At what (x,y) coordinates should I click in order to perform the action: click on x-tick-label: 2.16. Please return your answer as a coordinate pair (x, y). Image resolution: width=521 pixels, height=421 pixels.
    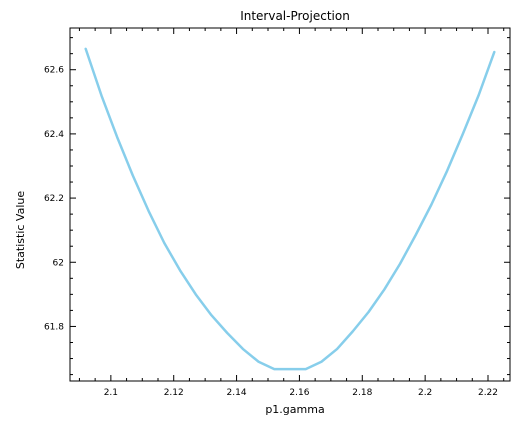
    Looking at the image, I should click on (299, 393).